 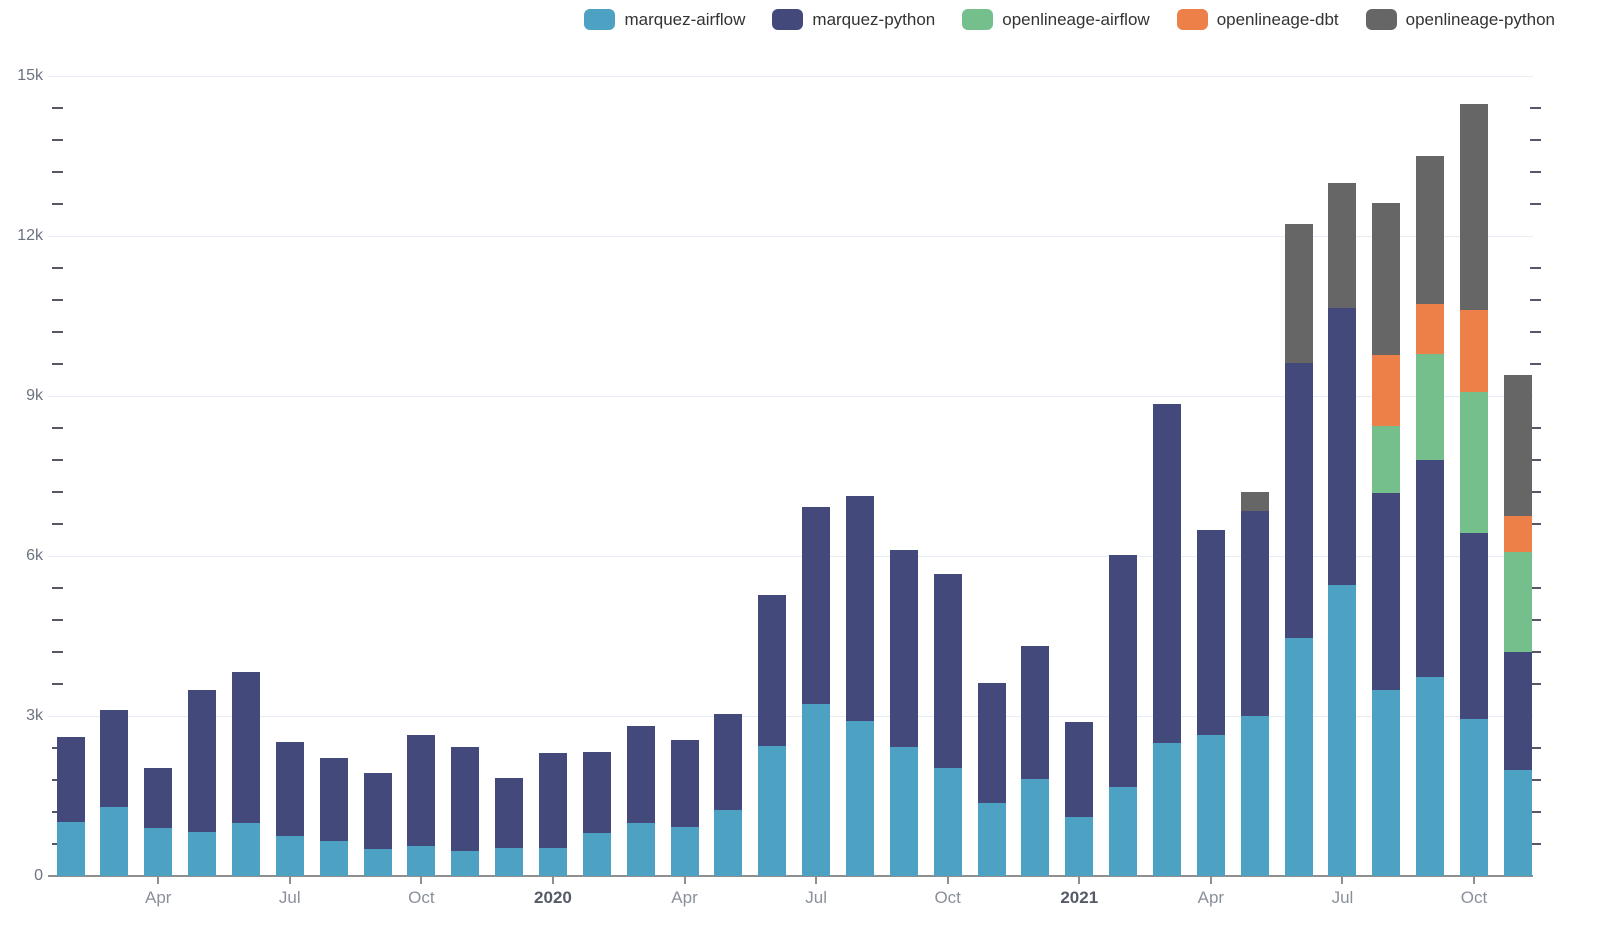 What do you see at coordinates (664, 19) in the screenshot?
I see `legend-item-marquez-airflow: marquez-airflow` at bounding box center [664, 19].